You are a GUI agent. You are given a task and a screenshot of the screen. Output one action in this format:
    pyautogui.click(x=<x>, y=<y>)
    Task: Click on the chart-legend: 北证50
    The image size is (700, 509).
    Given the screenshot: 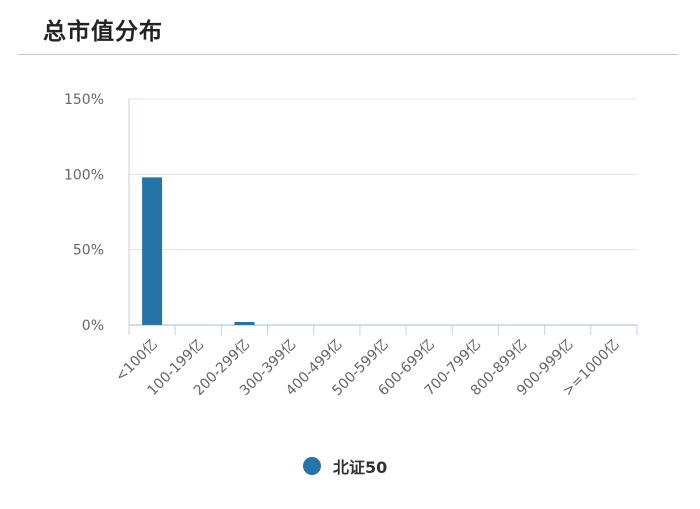 What is the action you would take?
    pyautogui.click(x=350, y=466)
    